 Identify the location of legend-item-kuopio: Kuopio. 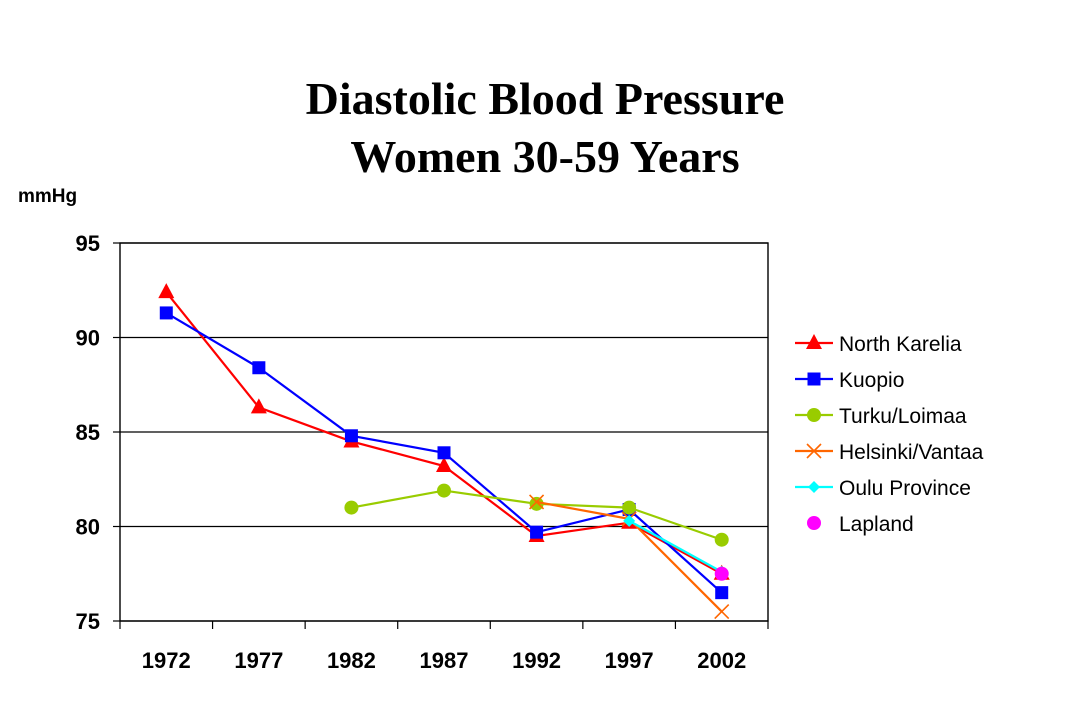
(849, 380).